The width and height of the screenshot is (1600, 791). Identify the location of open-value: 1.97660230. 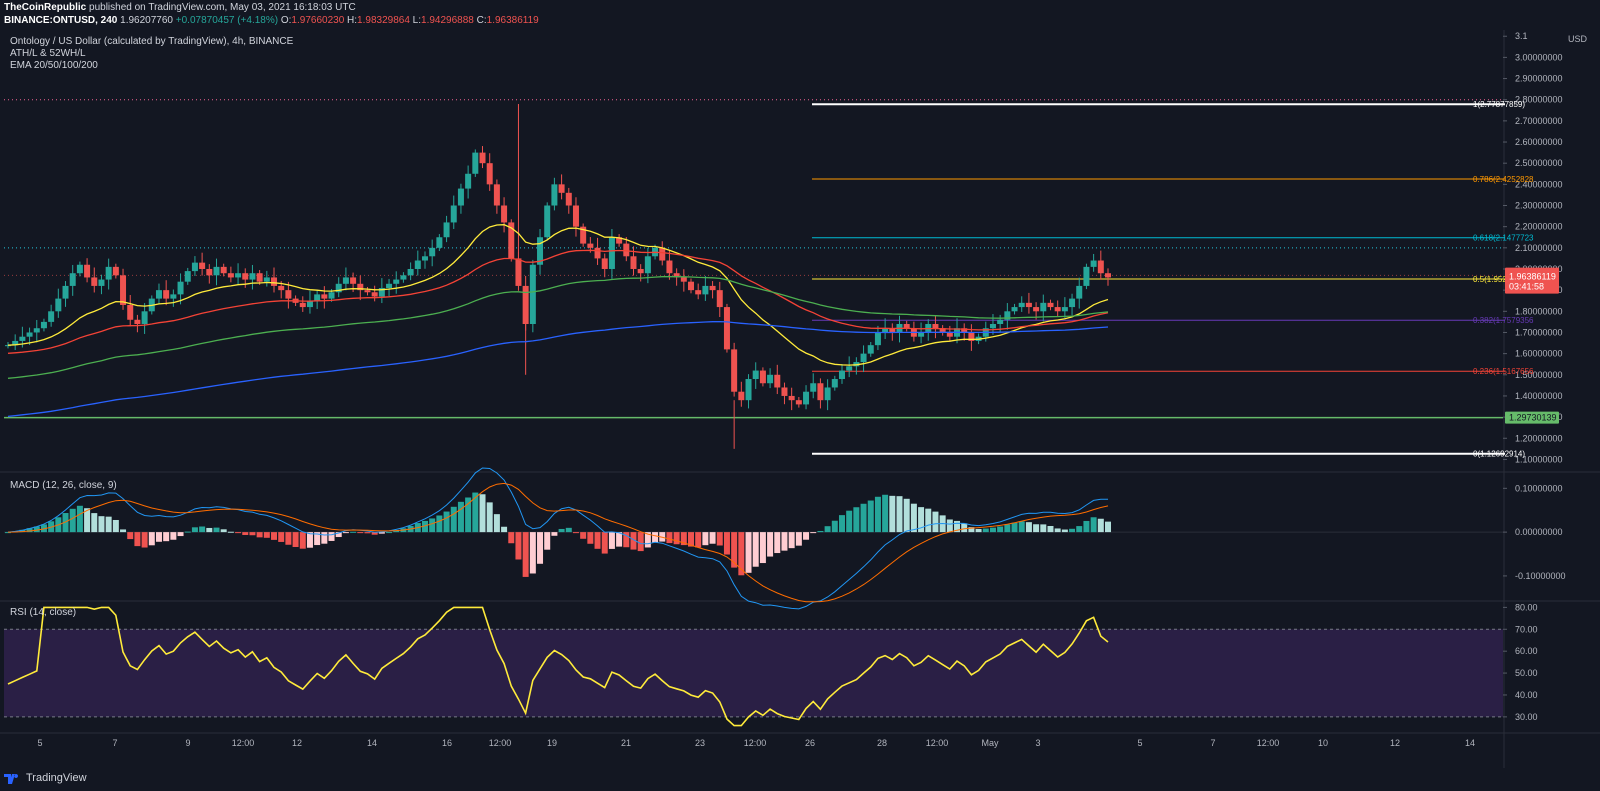
(318, 20).